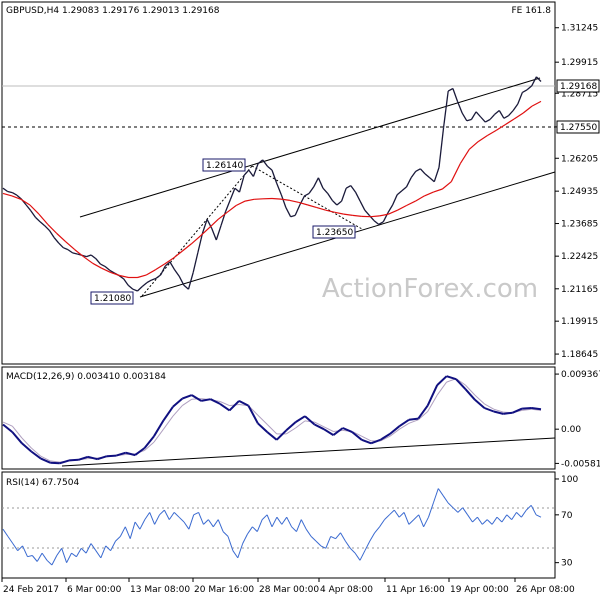 The width and height of the screenshot is (600, 604). Describe the element at coordinates (579, 159) in the screenshot. I see `price-axis-tick-label: 1.26205` at that location.